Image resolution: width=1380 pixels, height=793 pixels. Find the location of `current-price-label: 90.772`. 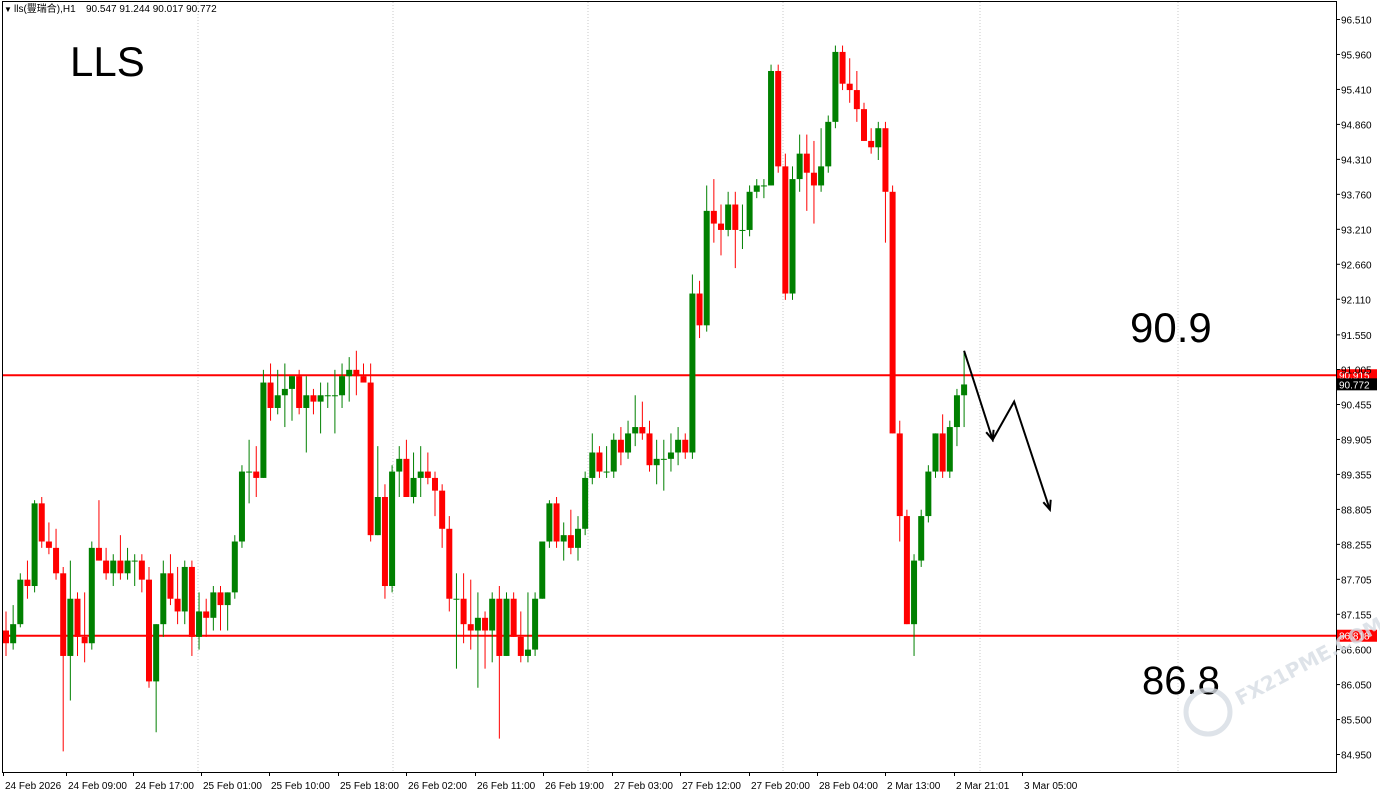

current-price-label: 90.772 is located at coordinates (1354, 385).